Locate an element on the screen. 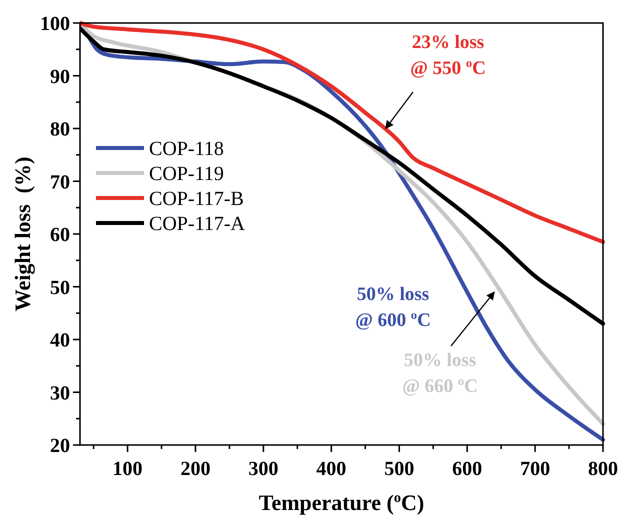 The image size is (633, 525). y-tick-label: 70 is located at coordinates (60, 182).